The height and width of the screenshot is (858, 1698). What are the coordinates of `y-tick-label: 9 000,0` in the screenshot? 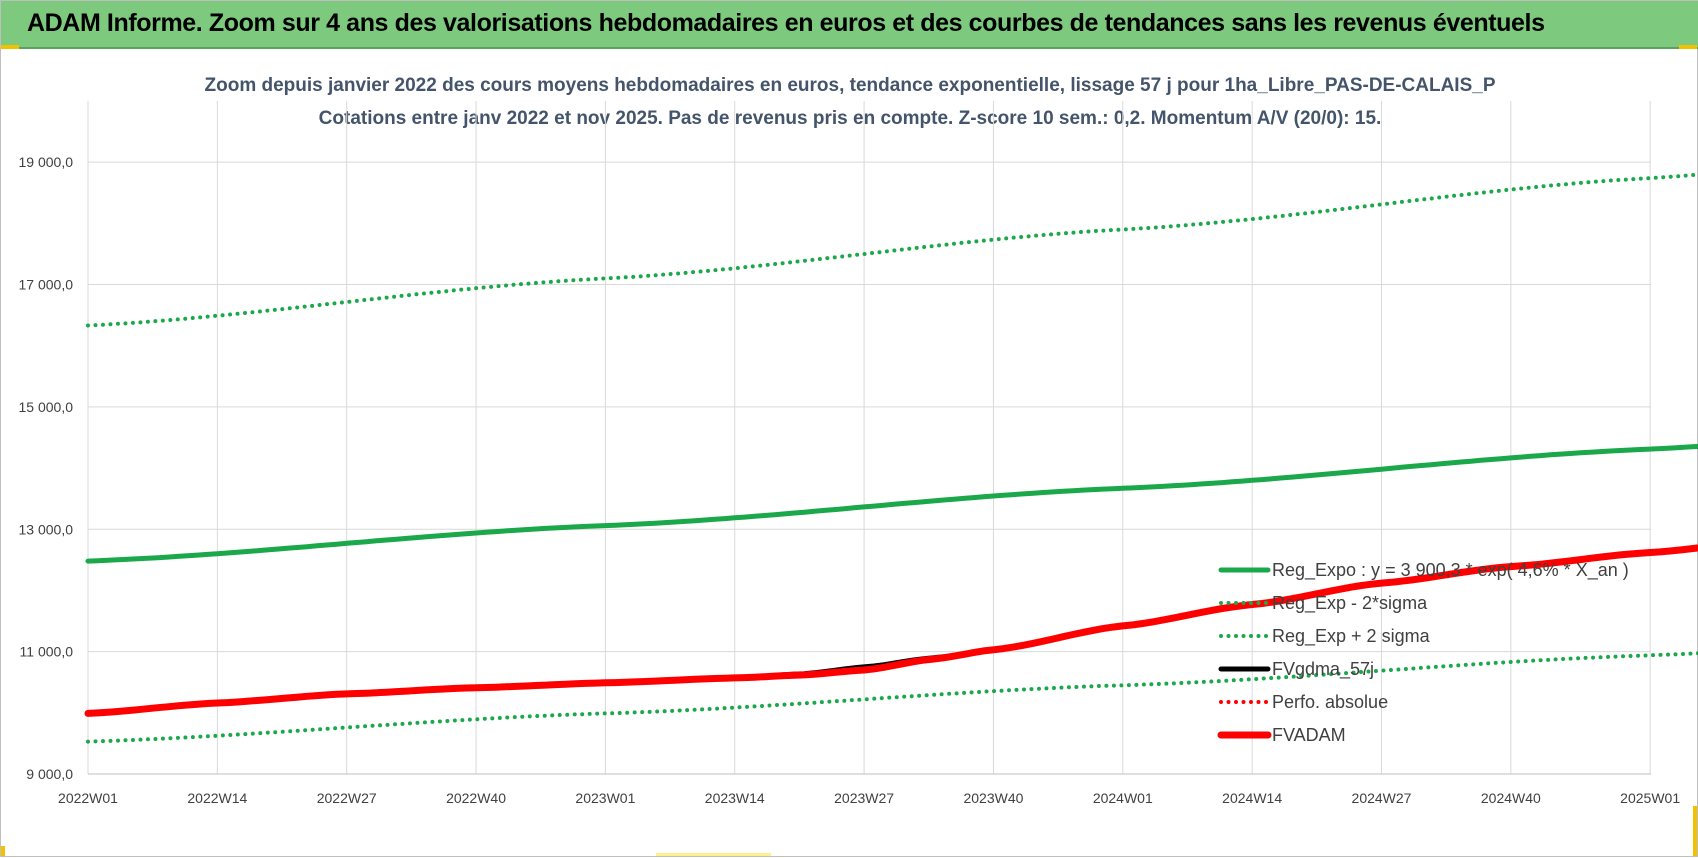 It's located at (49, 774).